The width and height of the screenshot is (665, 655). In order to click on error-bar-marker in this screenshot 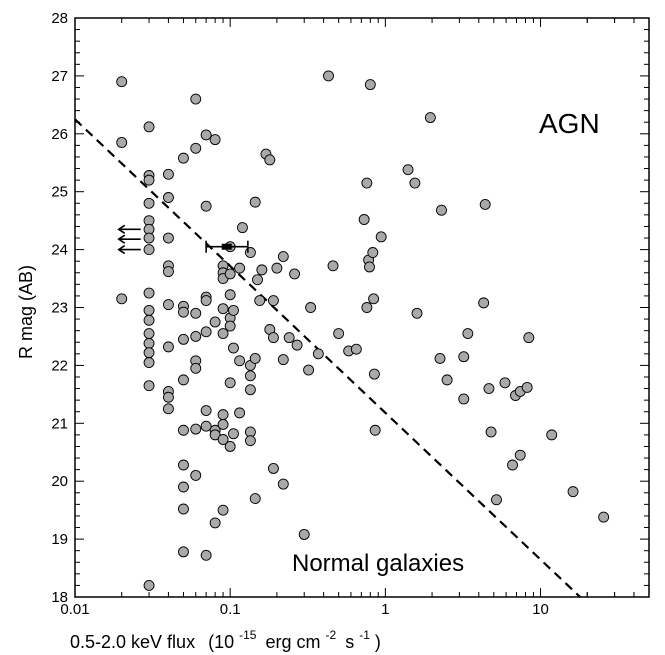, I will do `click(226, 246)`.